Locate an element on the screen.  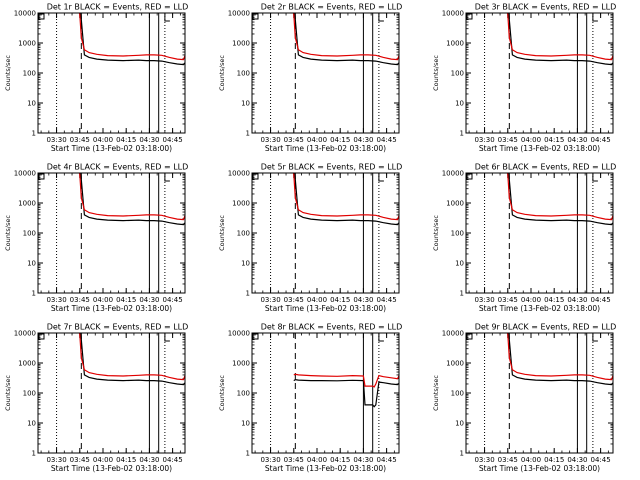
panel-title: Det 5r BLACK = Events, RED = LLD is located at coordinates (332, 167).